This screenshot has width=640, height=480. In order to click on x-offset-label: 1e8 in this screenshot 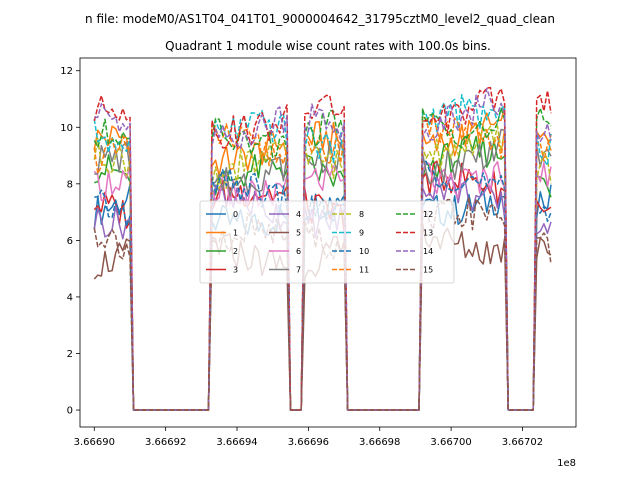, I will do `click(566, 463)`.